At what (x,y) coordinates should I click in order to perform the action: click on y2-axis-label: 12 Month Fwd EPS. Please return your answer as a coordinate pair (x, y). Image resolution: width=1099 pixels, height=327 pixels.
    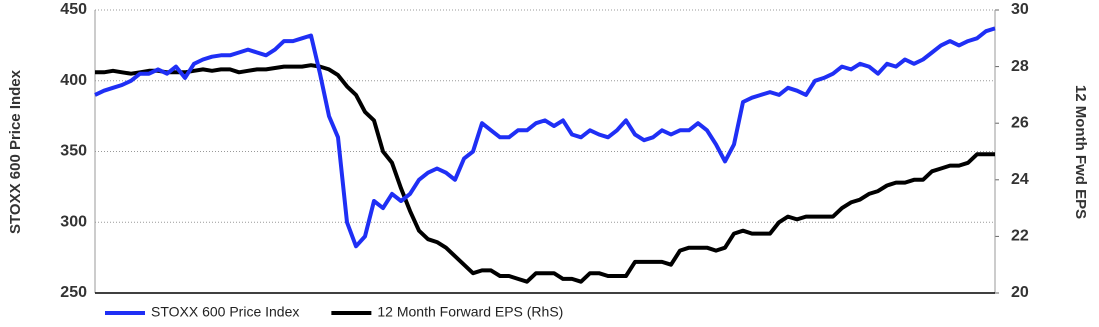
    Looking at the image, I should click on (1080, 152).